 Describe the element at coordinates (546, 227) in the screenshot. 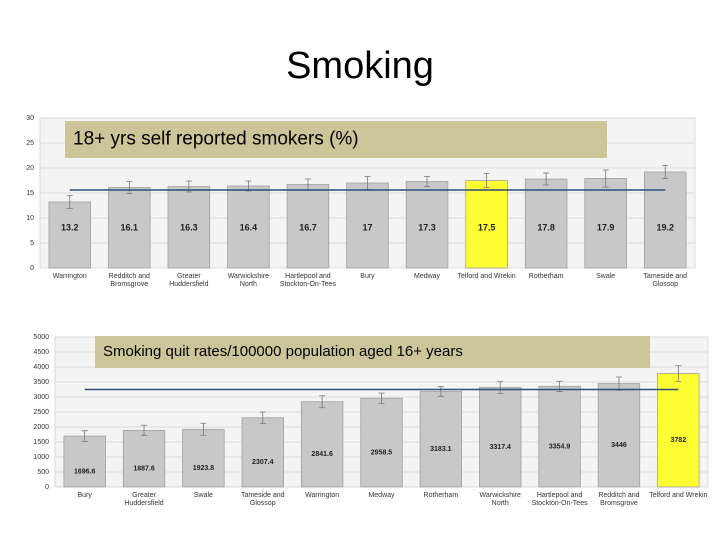

I see `value-label: 17.8` at that location.